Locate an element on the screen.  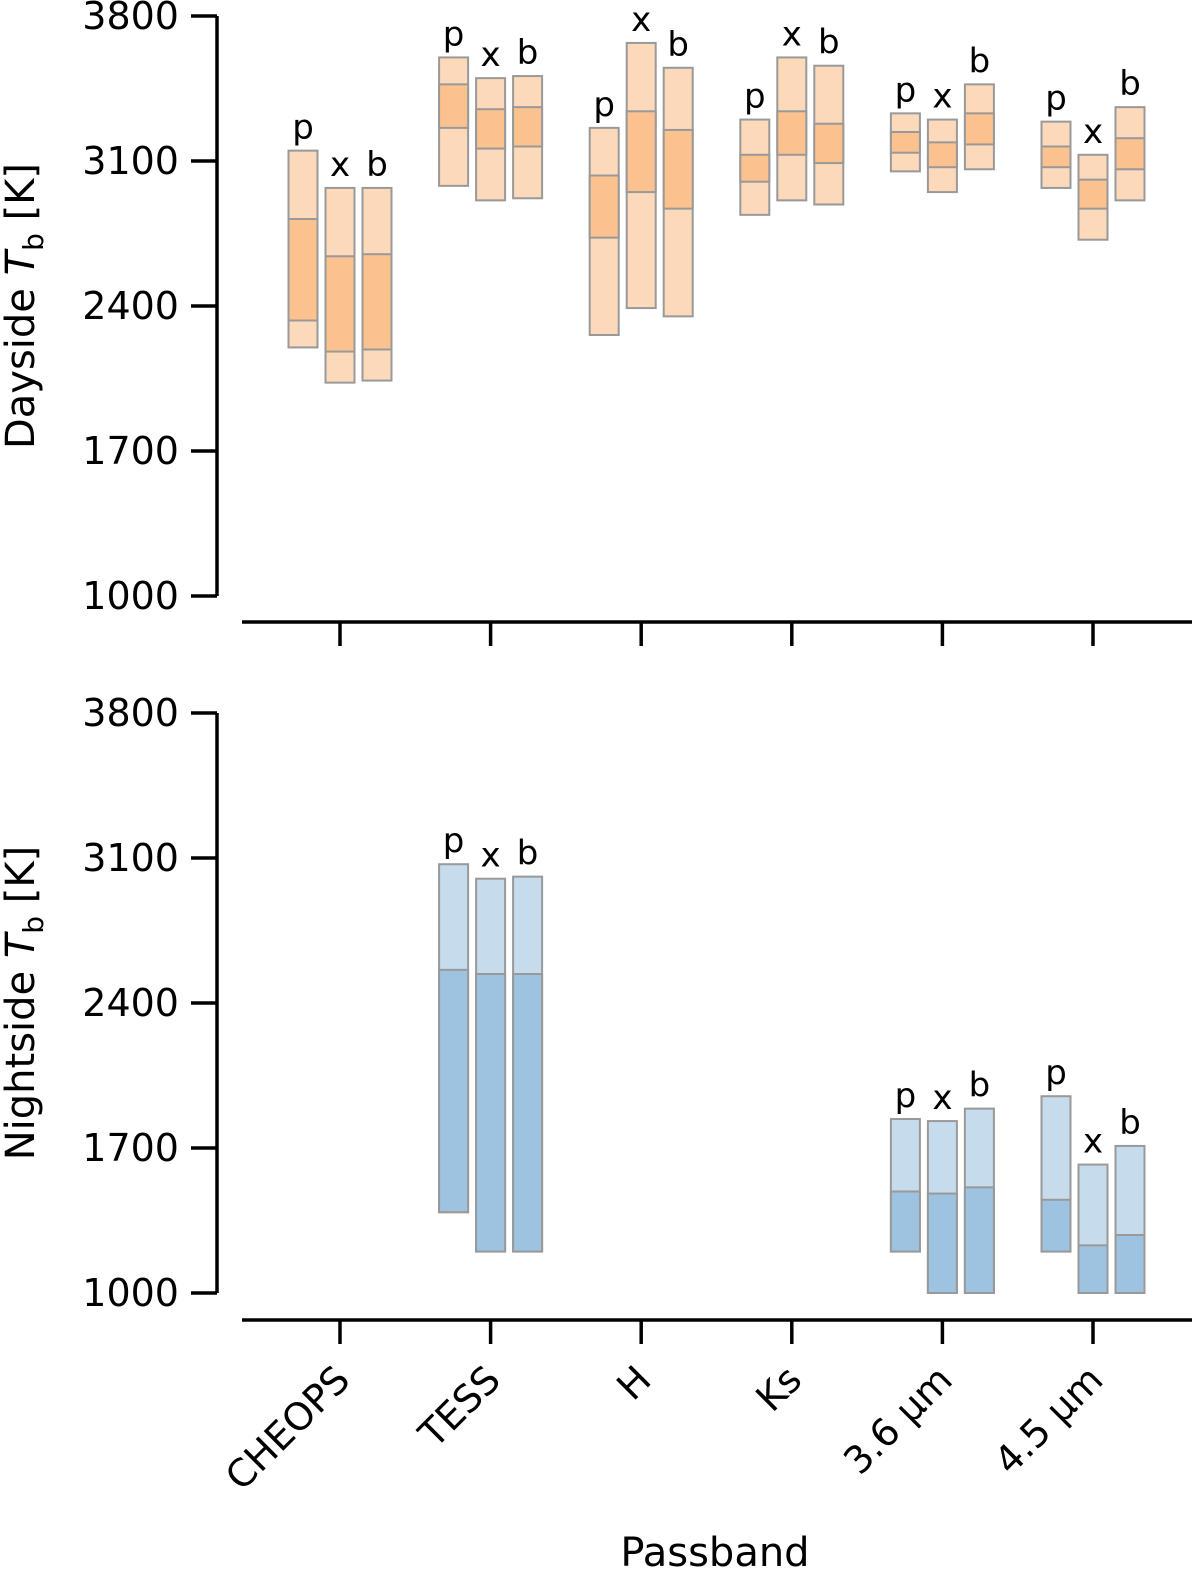
bar-label-cheops-x: x is located at coordinates (340, 165).